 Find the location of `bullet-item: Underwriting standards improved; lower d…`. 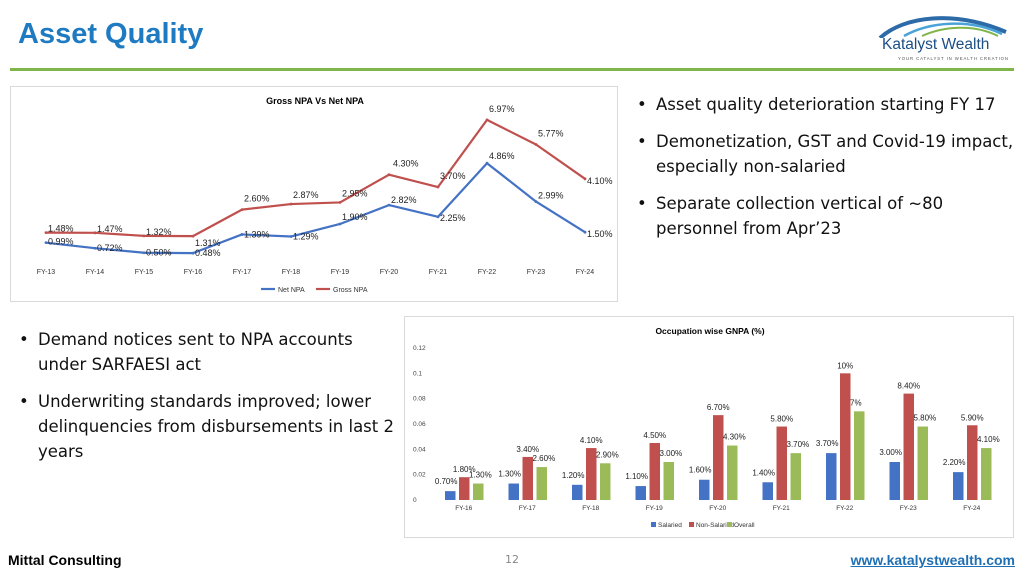

bullet-item: Underwriting standards improved; lower d… is located at coordinates (207, 426).